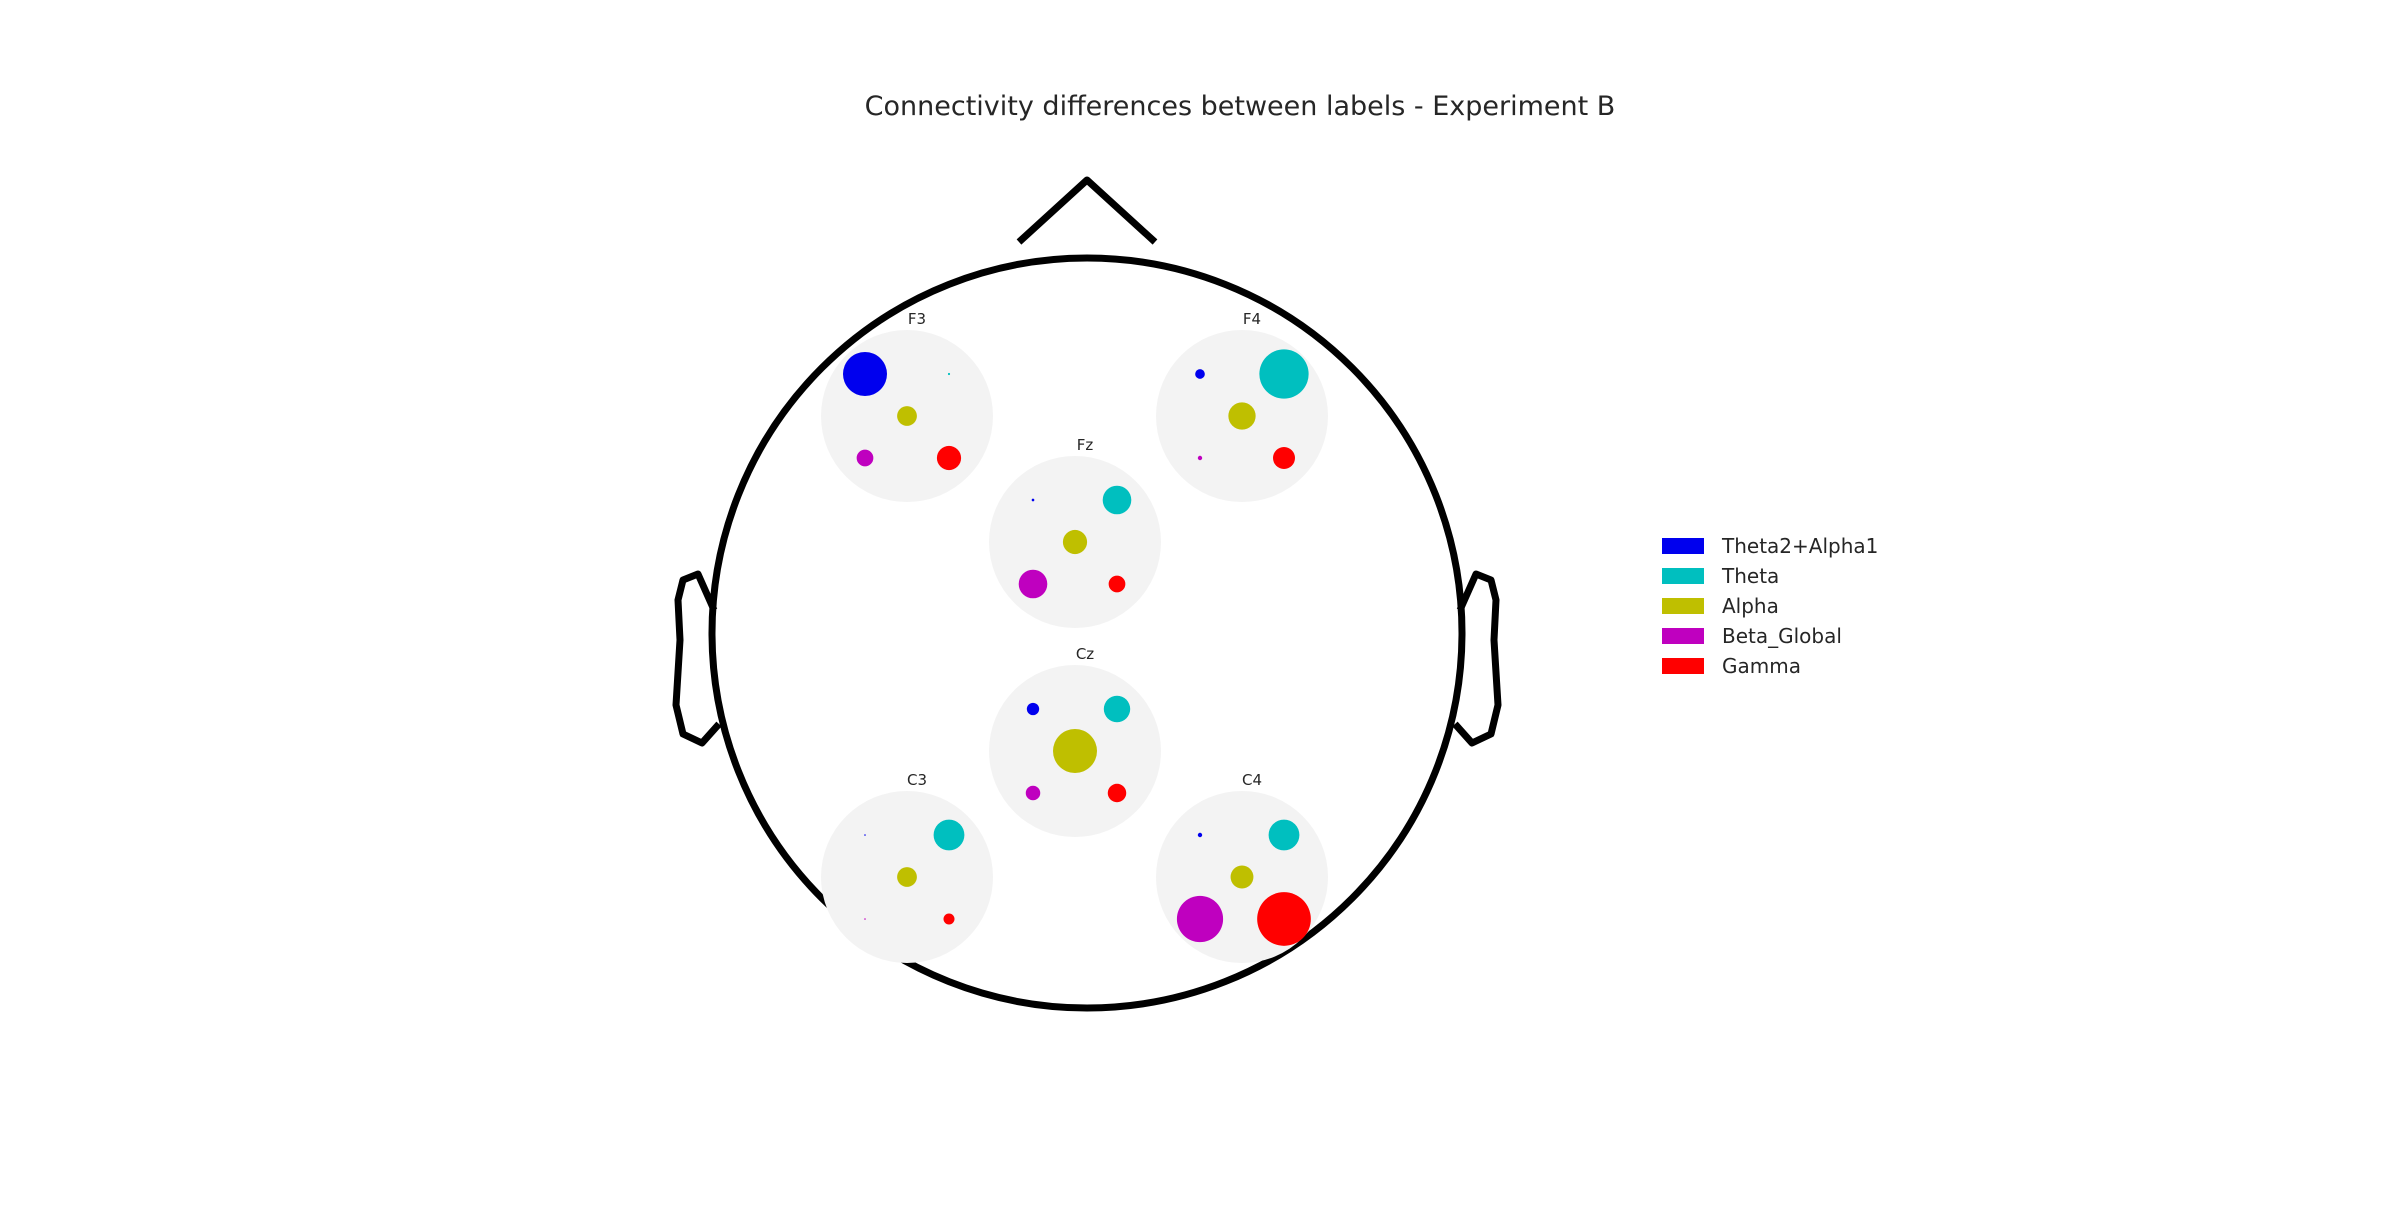 The image size is (2400, 1205). What do you see at coordinates (1200, 374) in the screenshot?
I see `point-f4-theta2-alpha1` at bounding box center [1200, 374].